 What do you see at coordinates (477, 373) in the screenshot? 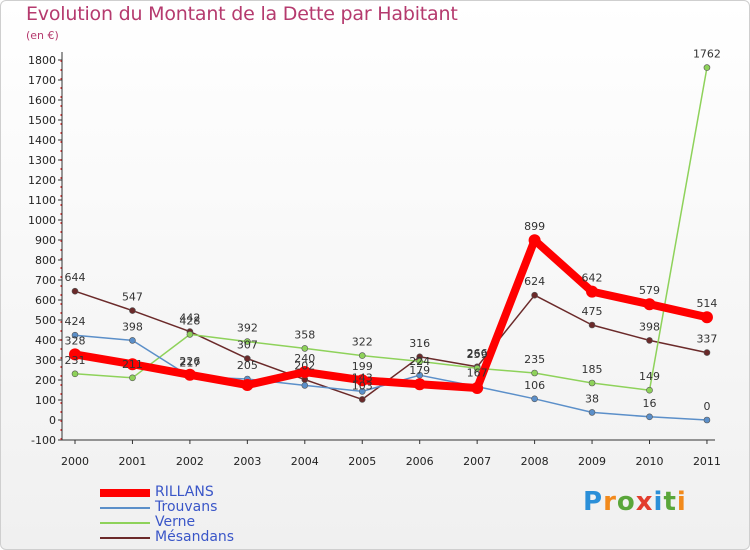
I see `data-label: 167` at bounding box center [477, 373].